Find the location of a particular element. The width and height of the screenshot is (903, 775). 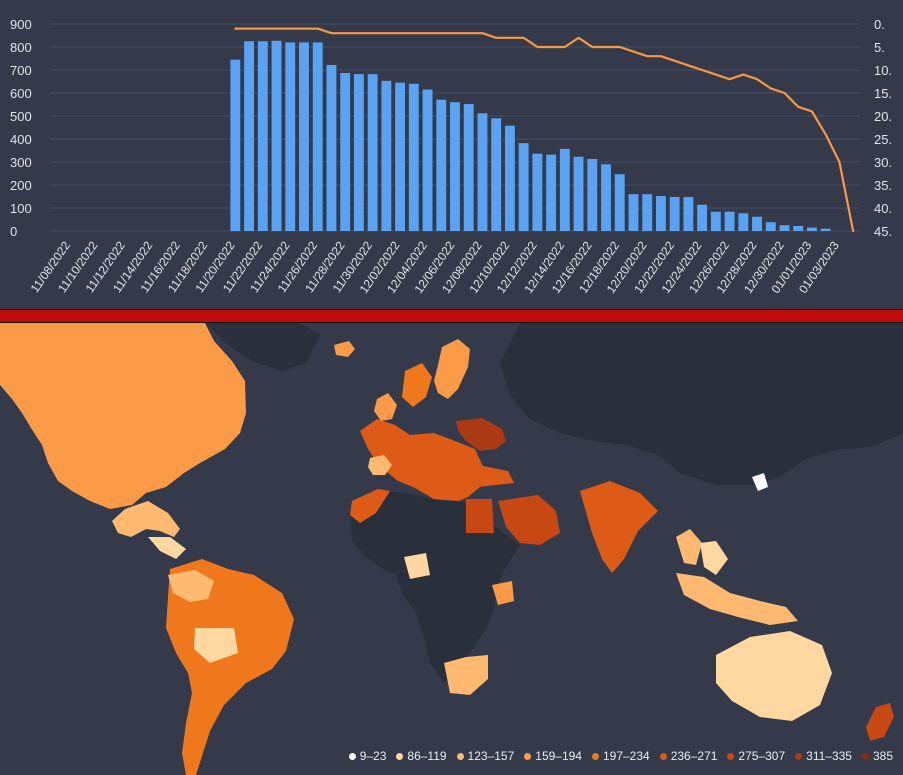

right-tick-label: 10. is located at coordinates (883, 70).